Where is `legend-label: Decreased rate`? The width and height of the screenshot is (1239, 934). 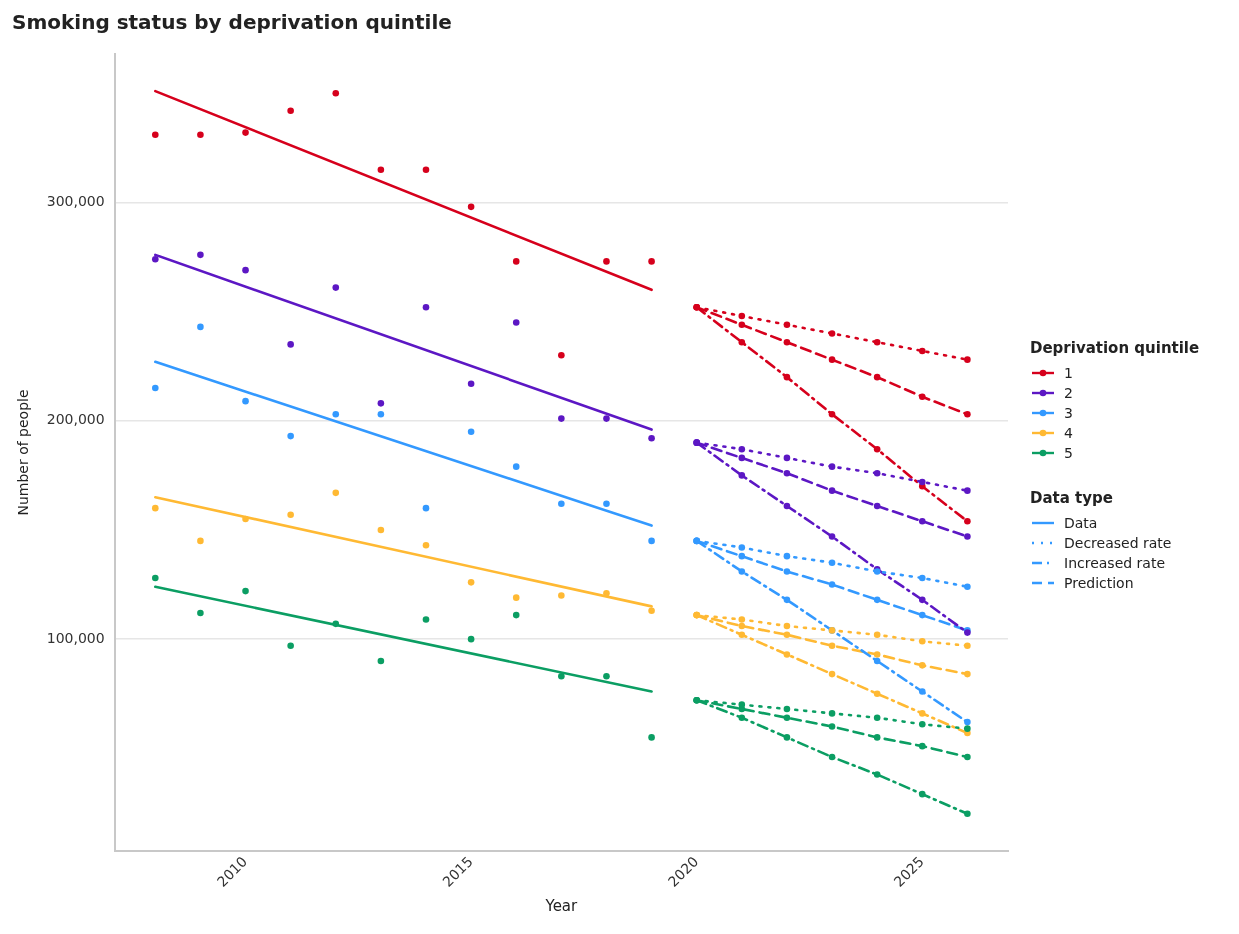
legend-label: Decreased rate is located at coordinates (1118, 543).